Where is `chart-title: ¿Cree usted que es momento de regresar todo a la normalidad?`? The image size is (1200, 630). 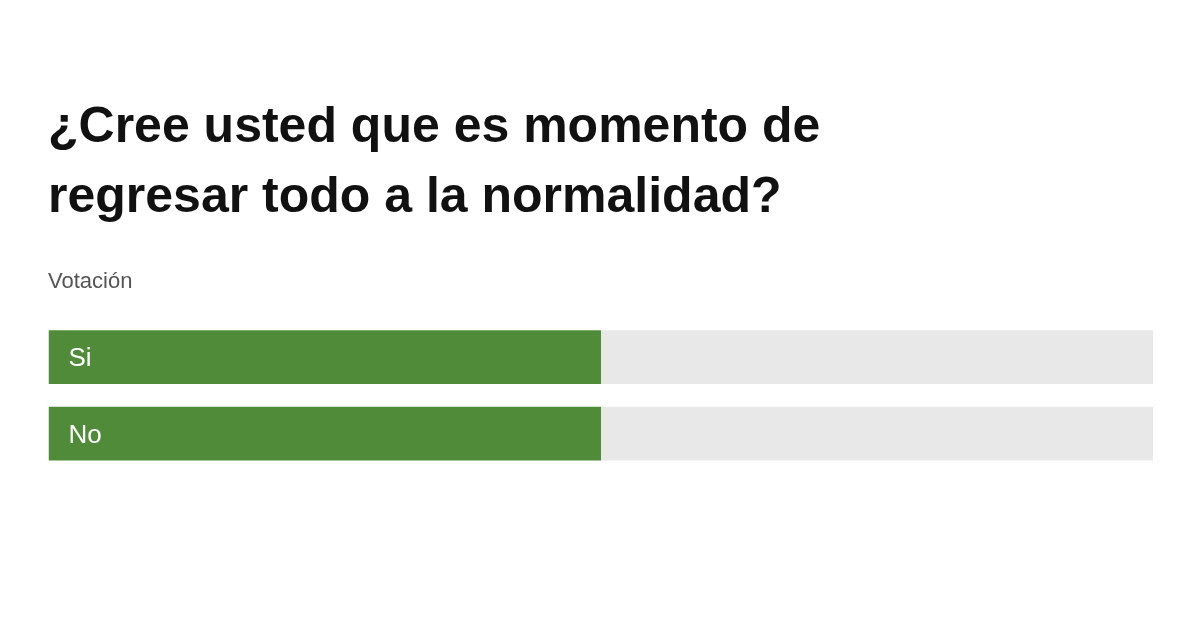
chart-title: ¿Cree usted que es momento de regresar todo a la normalidad? is located at coordinates (435, 160).